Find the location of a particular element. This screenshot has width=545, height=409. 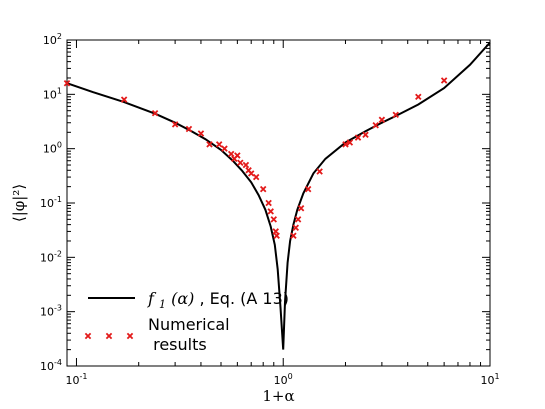

legend-arg: (α) is located at coordinates (182, 298).